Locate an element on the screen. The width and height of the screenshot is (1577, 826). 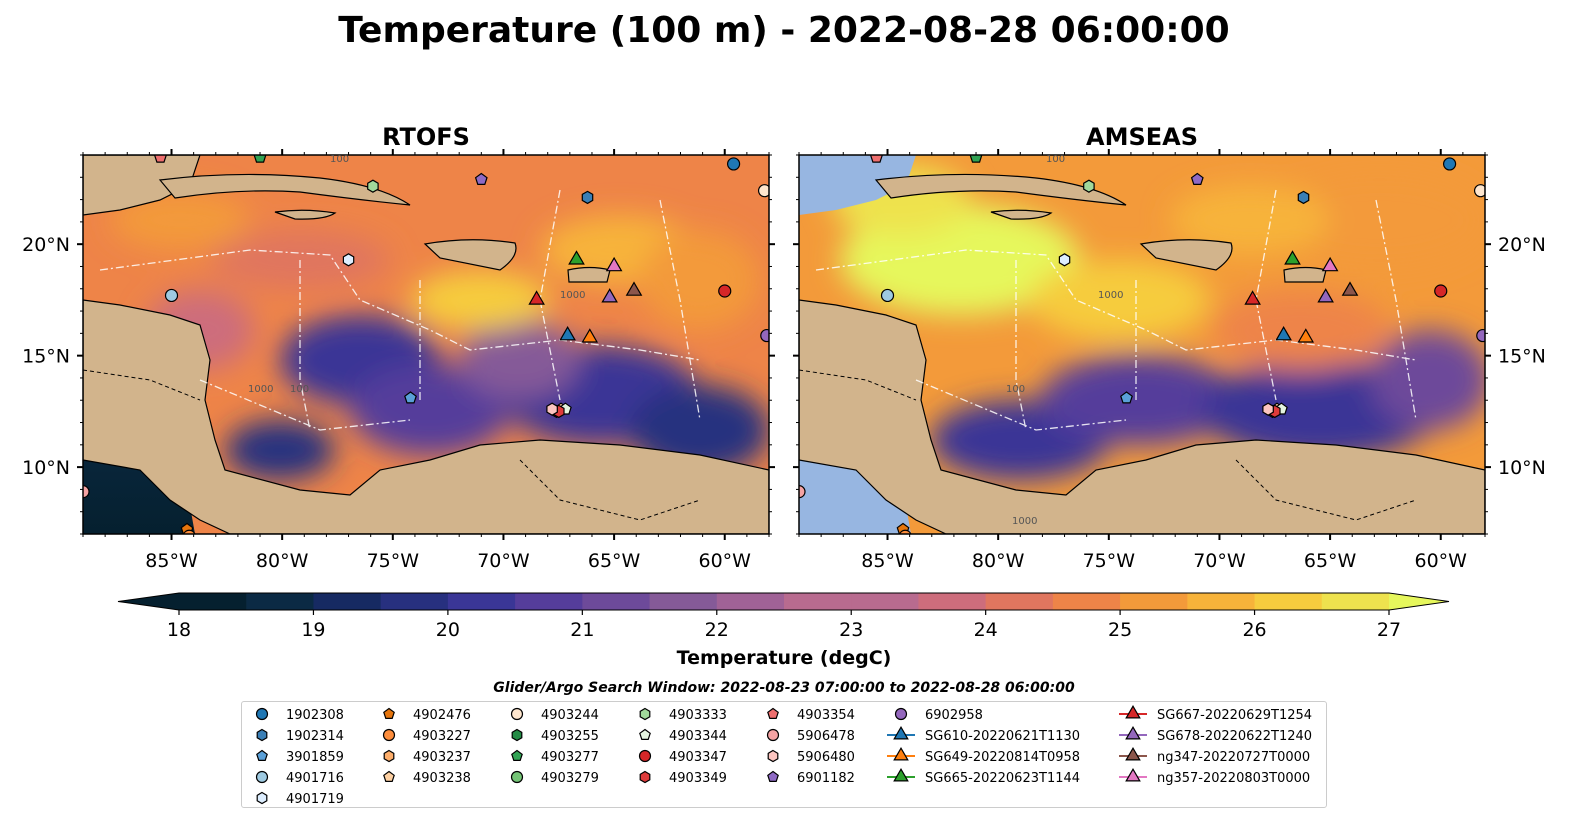
legend-entry: 4903279 is located at coordinates (554, 778).